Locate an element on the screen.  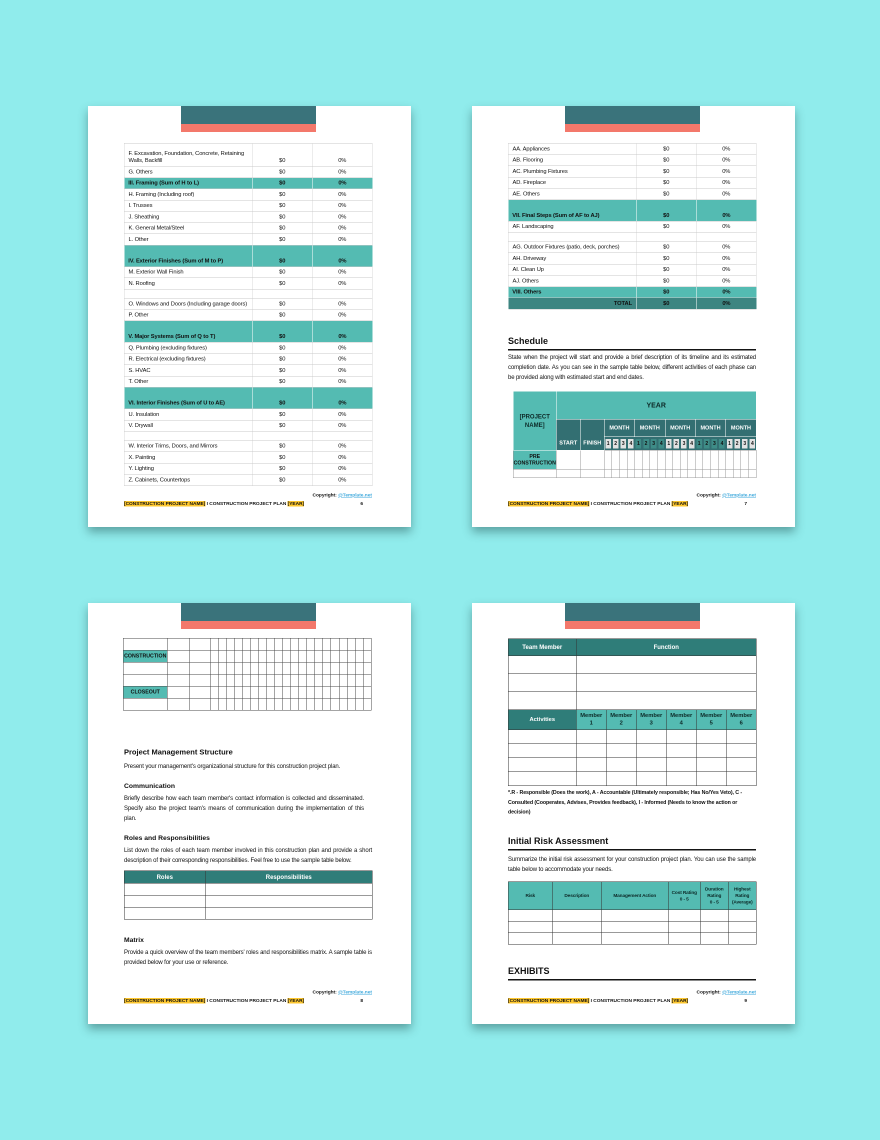
phase-label-cell: CLOSEOUT is located at coordinates (145, 692).